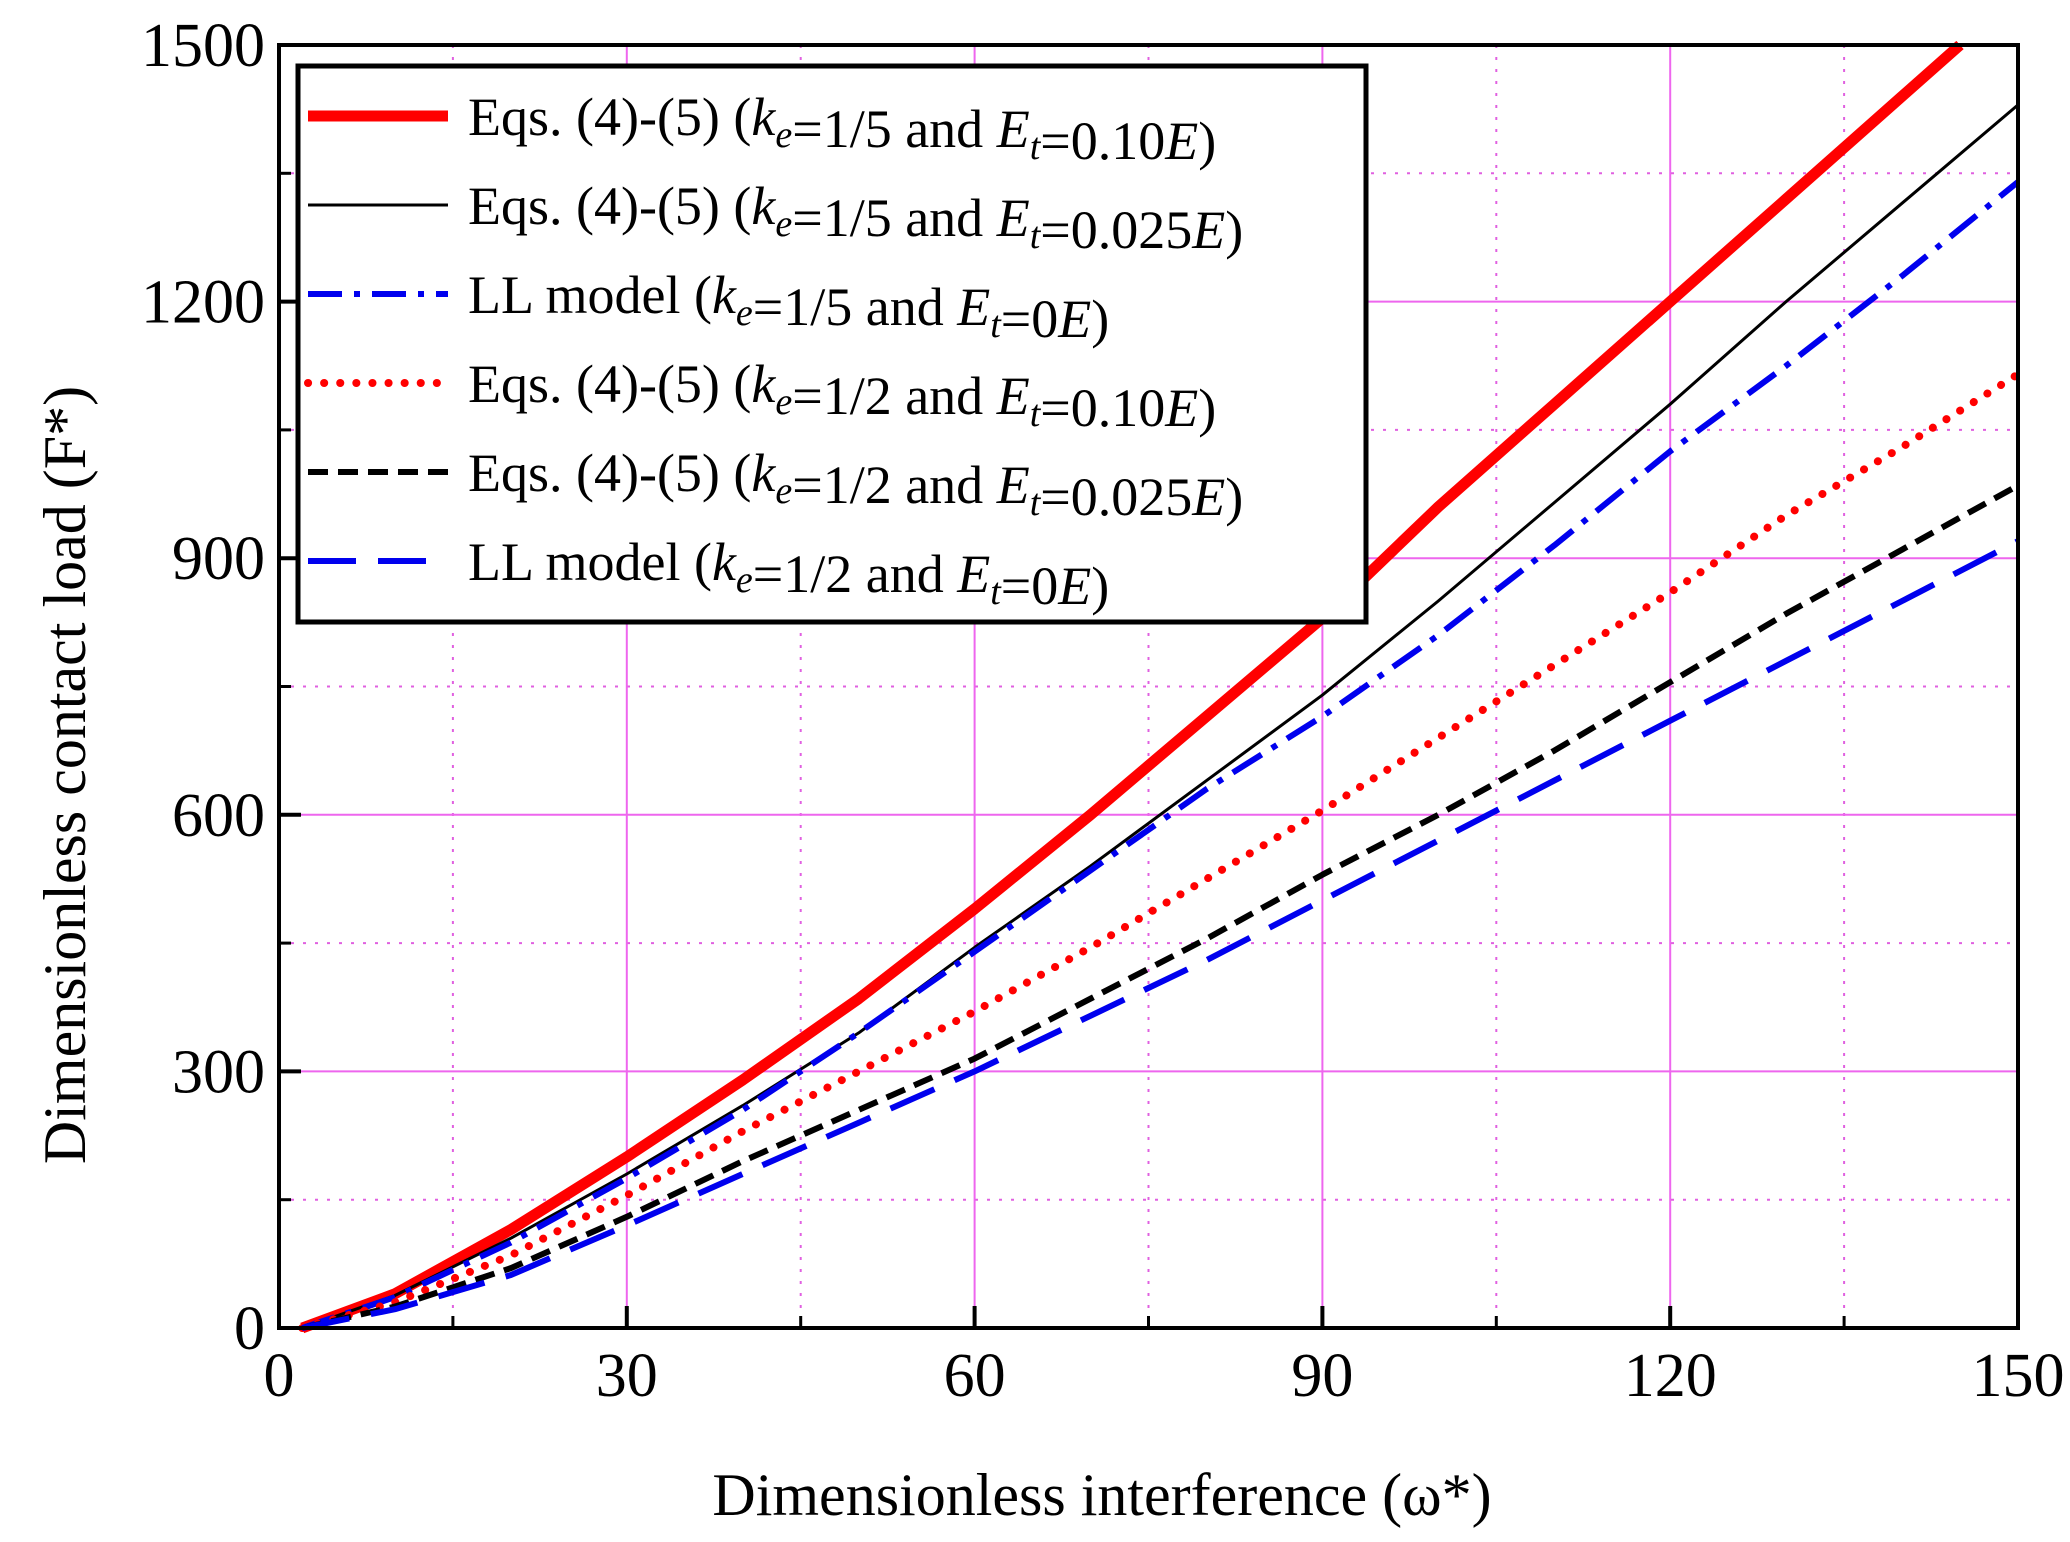 The width and height of the screenshot is (2070, 1542). I want to click on x-tick-label: 150, so click(2018, 1376).